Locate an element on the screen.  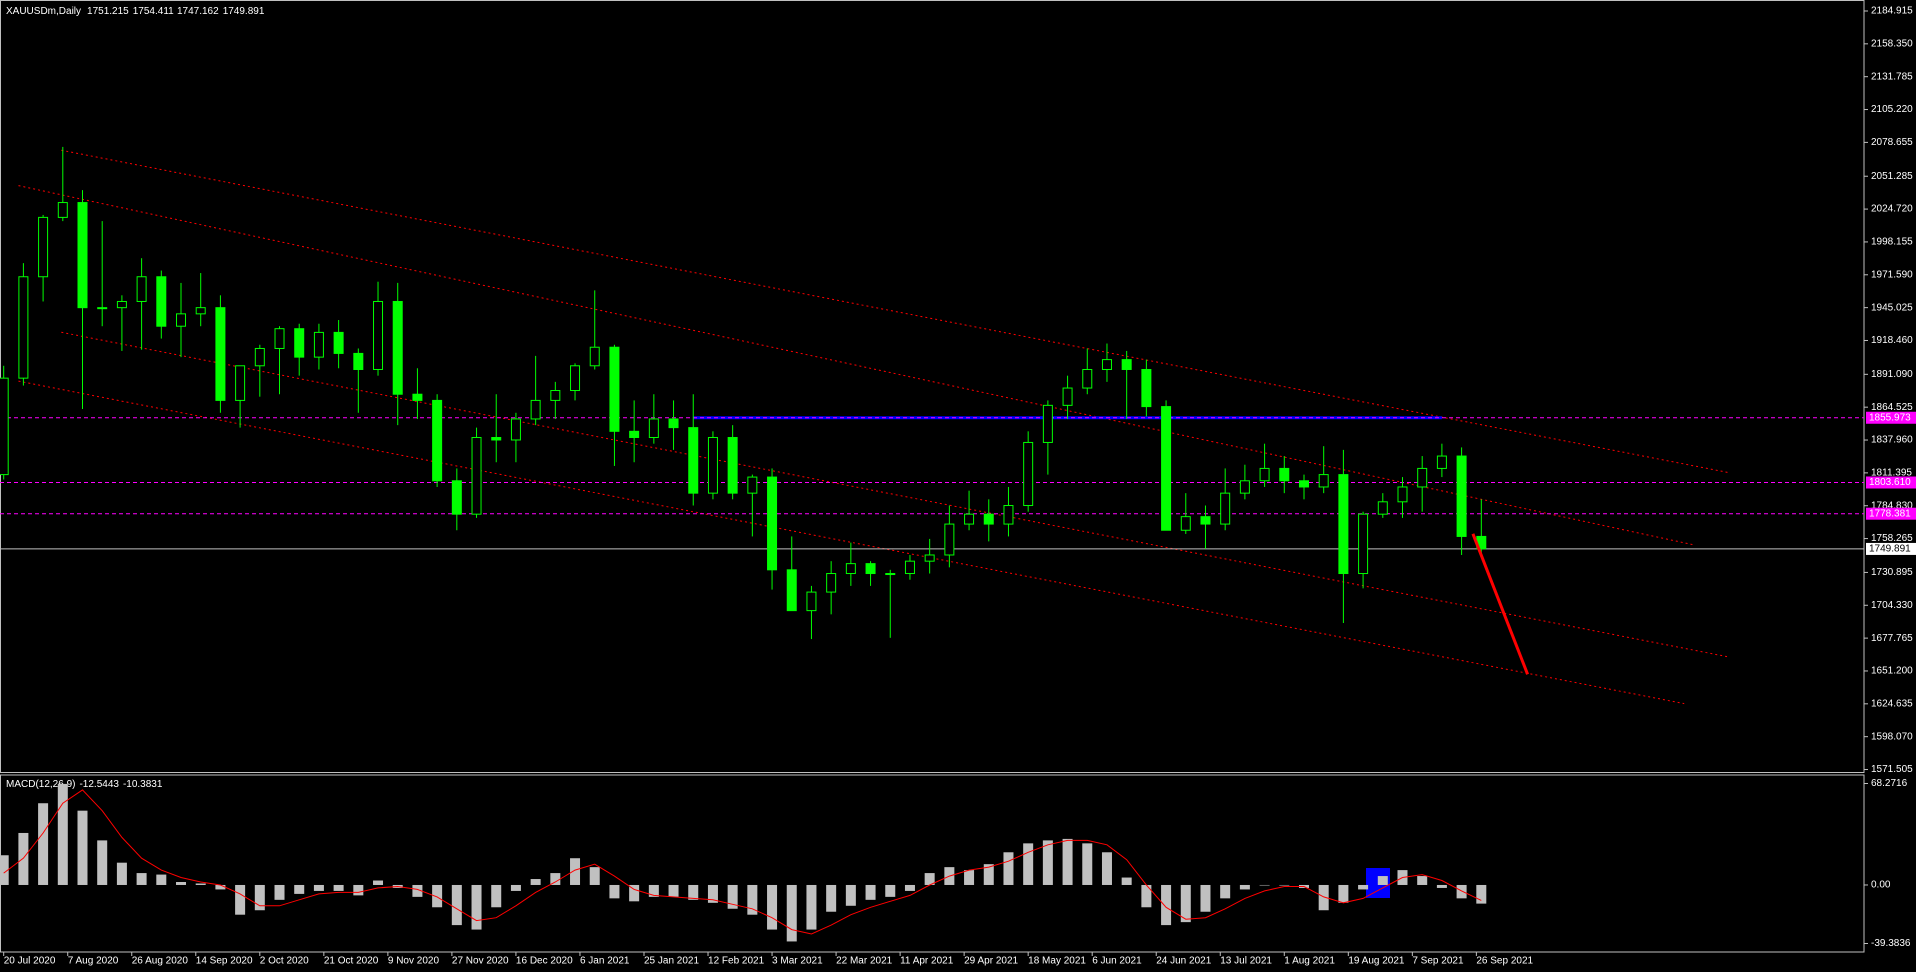
x-tick-label: 9 Nov 2020 is located at coordinates (414, 961).